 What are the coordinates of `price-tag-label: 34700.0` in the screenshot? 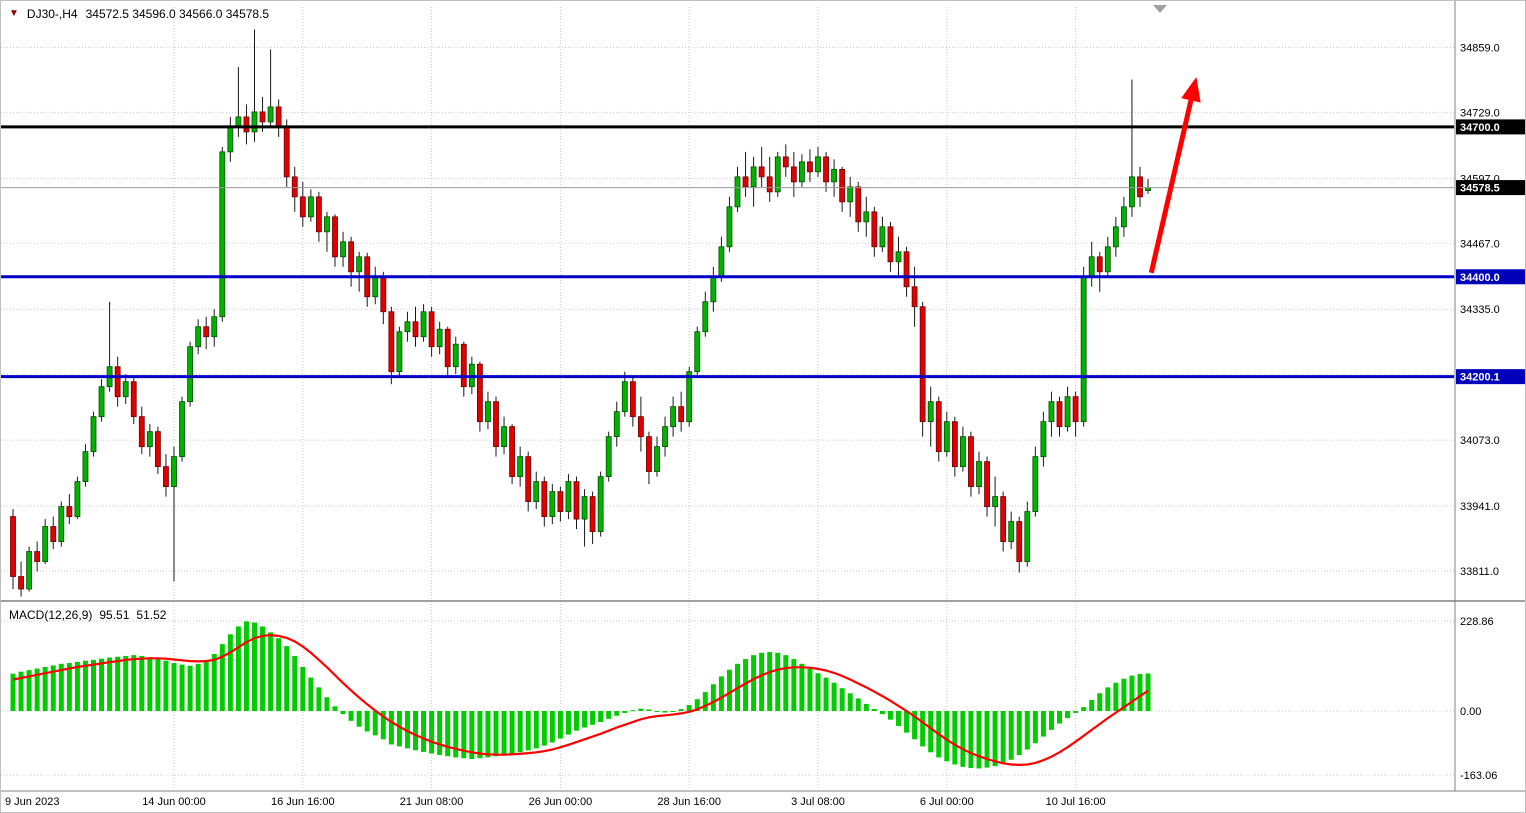 It's located at (1480, 128).